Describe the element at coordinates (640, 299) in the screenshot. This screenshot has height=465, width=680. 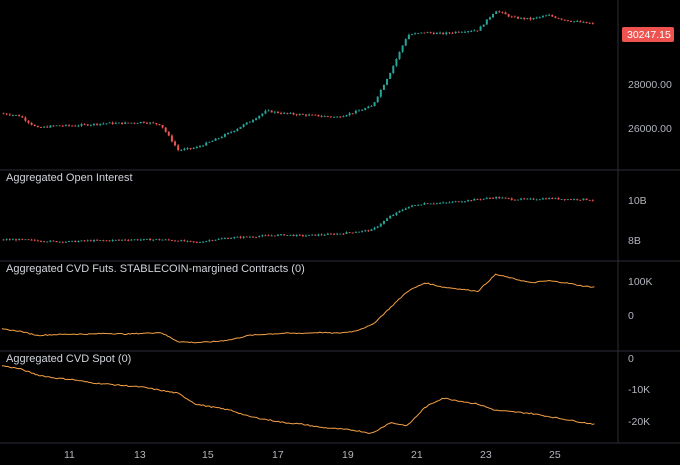
I see `cvd-futures-axis: 100K 0` at that location.